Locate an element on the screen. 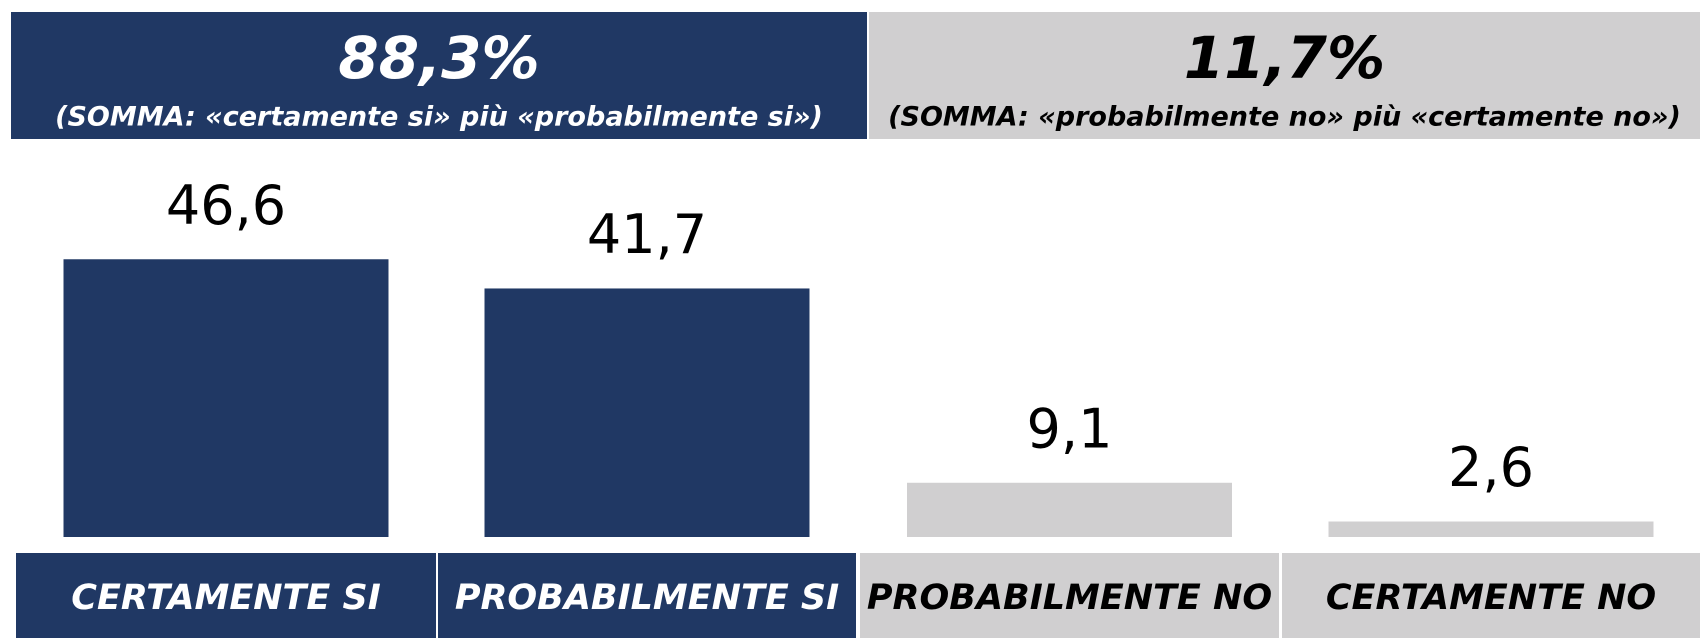  value-label: 41,7 is located at coordinates (647, 234).